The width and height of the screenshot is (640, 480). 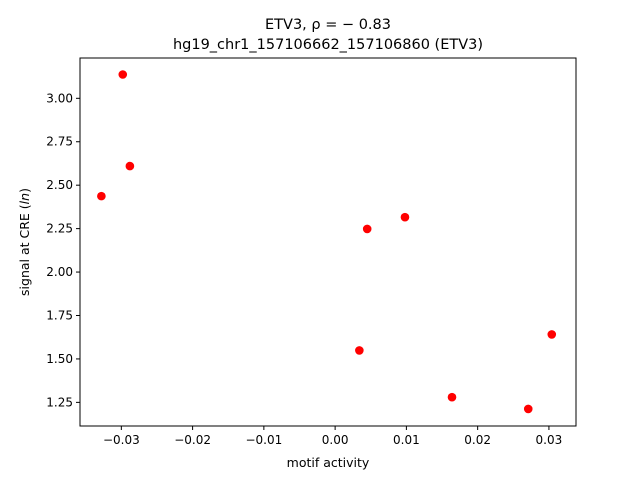 I want to click on y-tick-label: 1.75, so click(x=59, y=315).